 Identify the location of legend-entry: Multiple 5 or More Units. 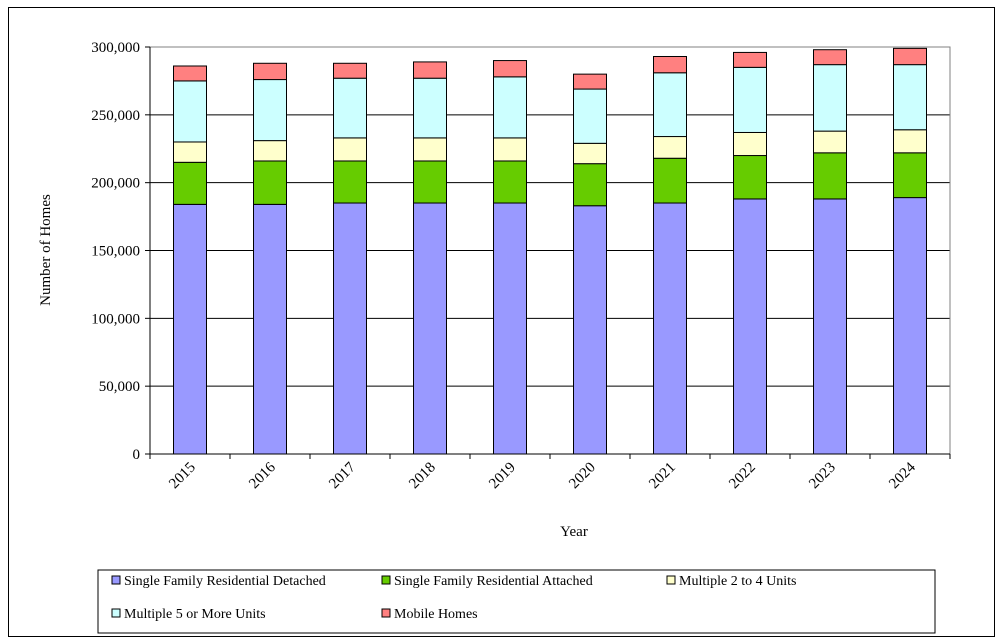
(195, 614).